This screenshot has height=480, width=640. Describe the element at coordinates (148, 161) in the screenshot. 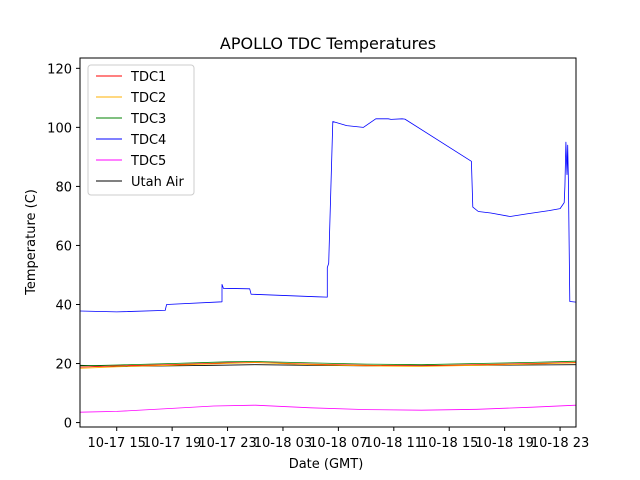

I see `legend-label-tdc5: TDC5` at that location.